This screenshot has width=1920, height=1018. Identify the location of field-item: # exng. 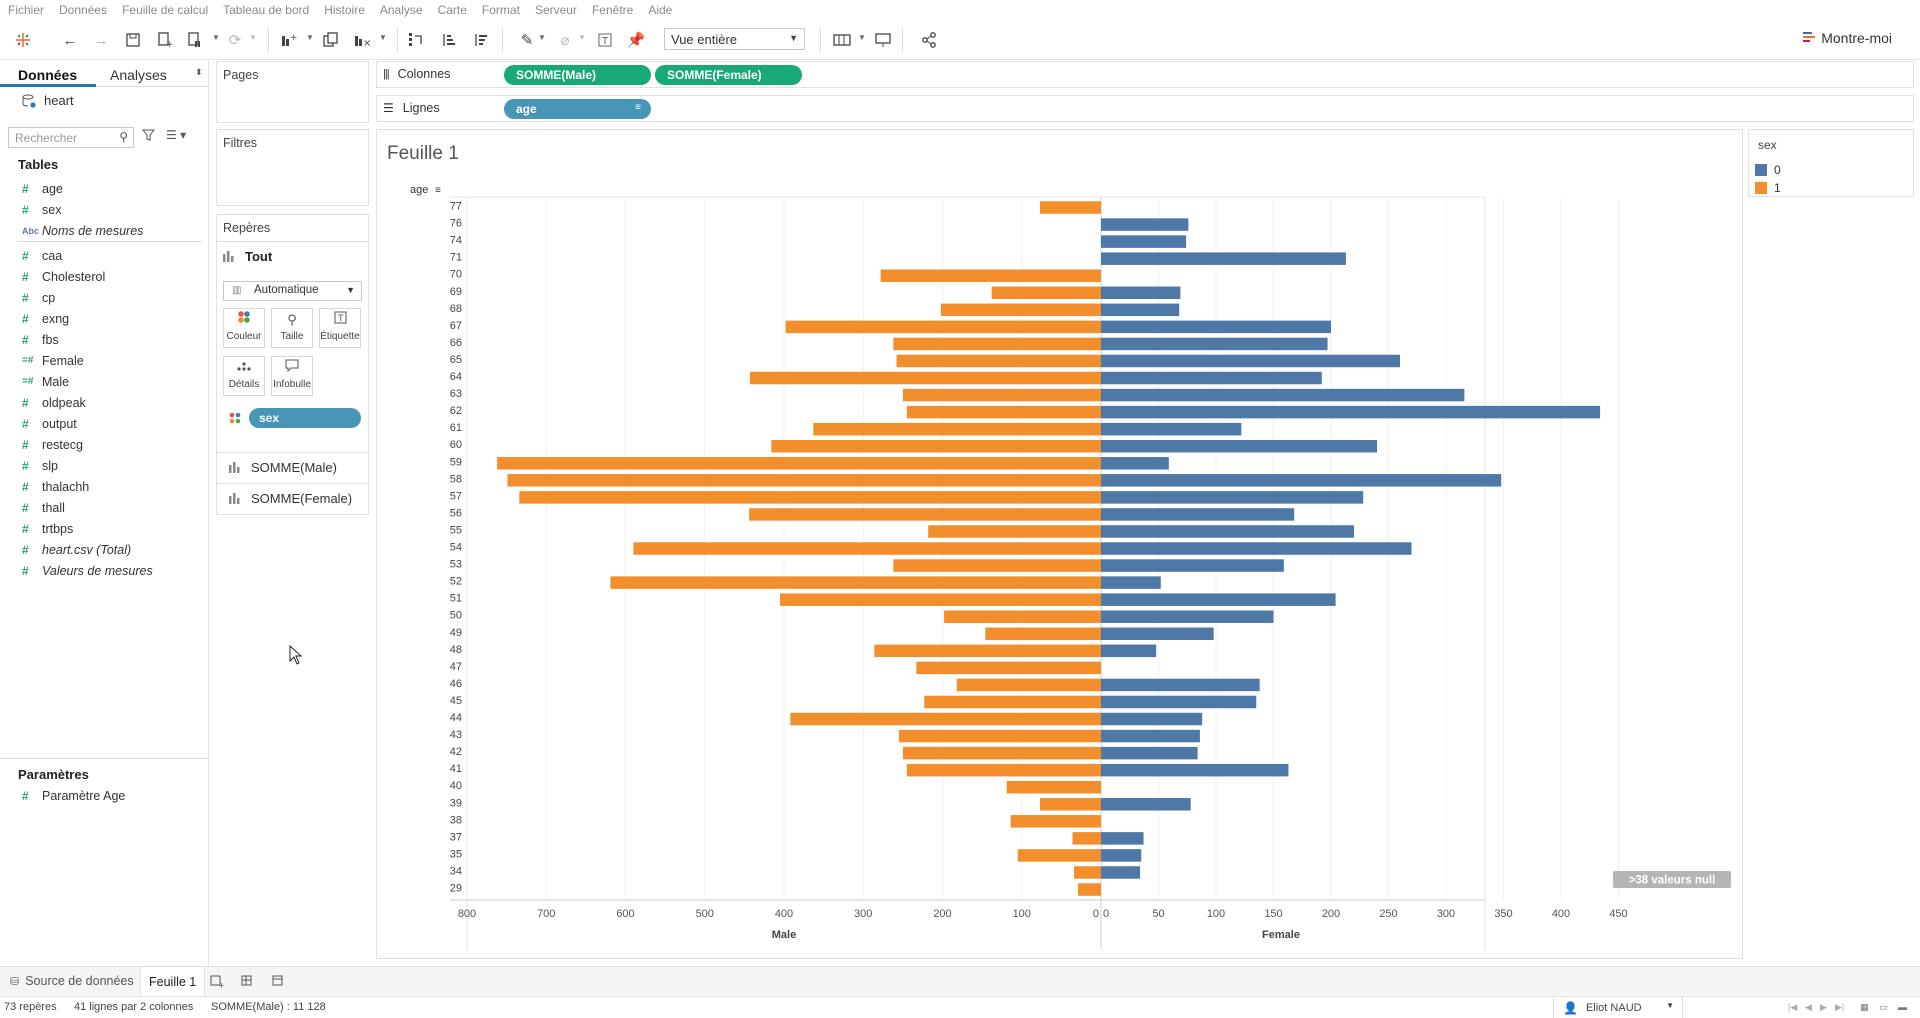
(45, 318).